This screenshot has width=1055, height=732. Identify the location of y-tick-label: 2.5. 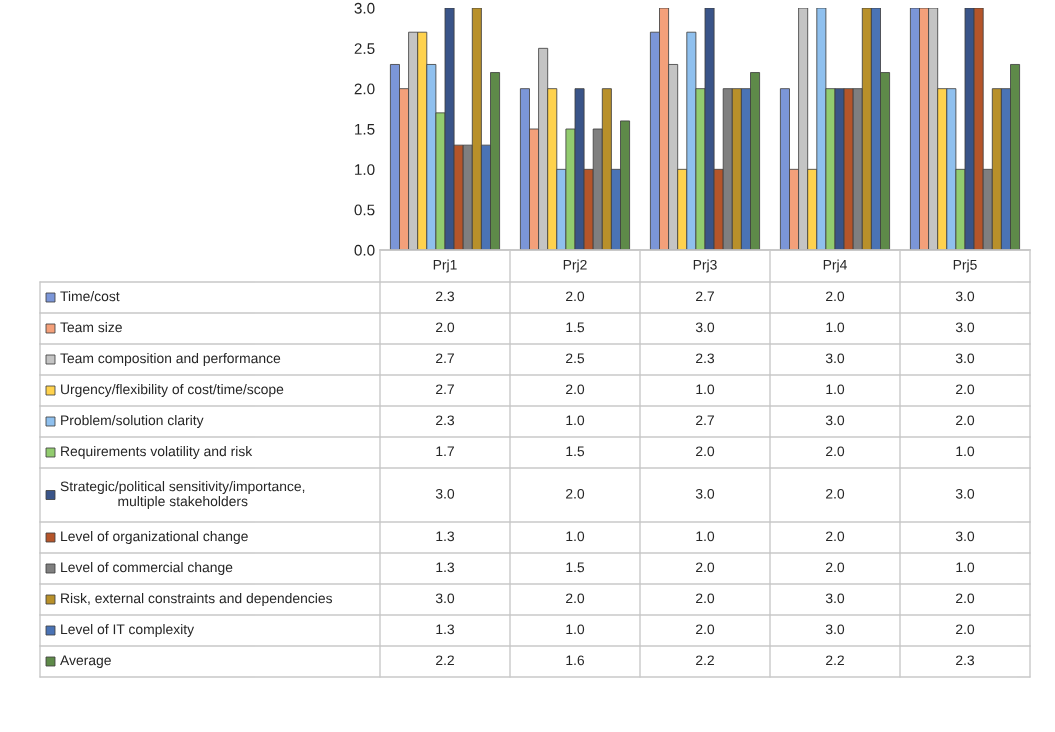
(364, 49).